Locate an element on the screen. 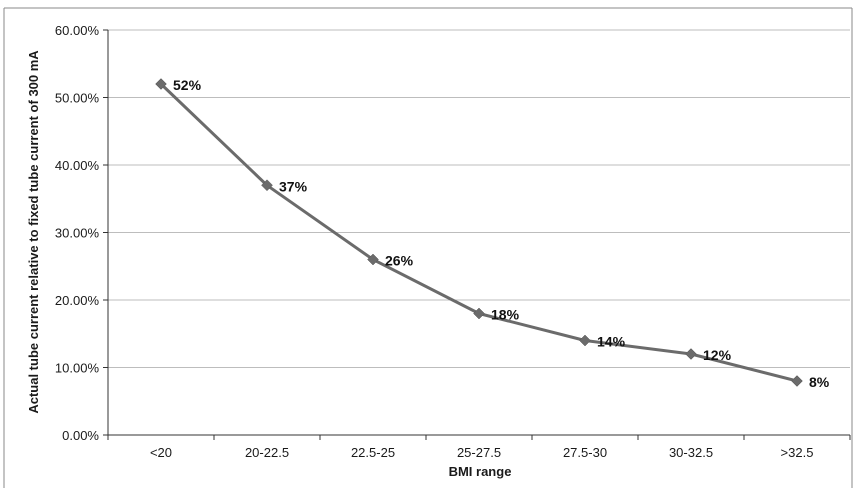  y-tick-label: 60.00% is located at coordinates (77, 30).